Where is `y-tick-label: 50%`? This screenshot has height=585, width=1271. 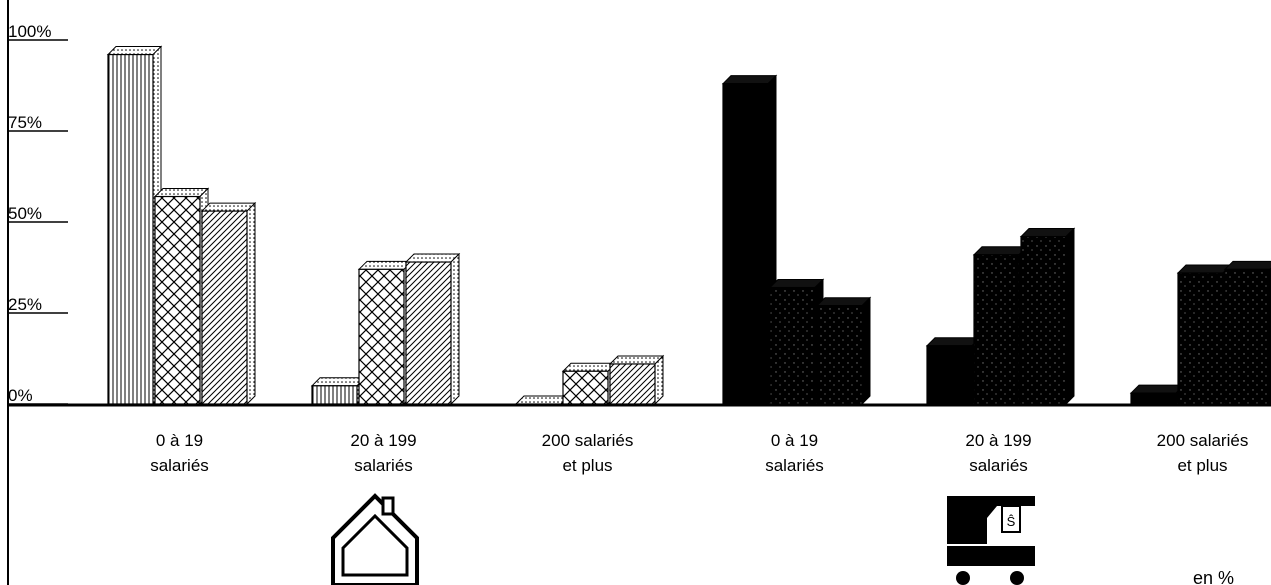
y-tick-label: 50% is located at coordinates (25, 213).